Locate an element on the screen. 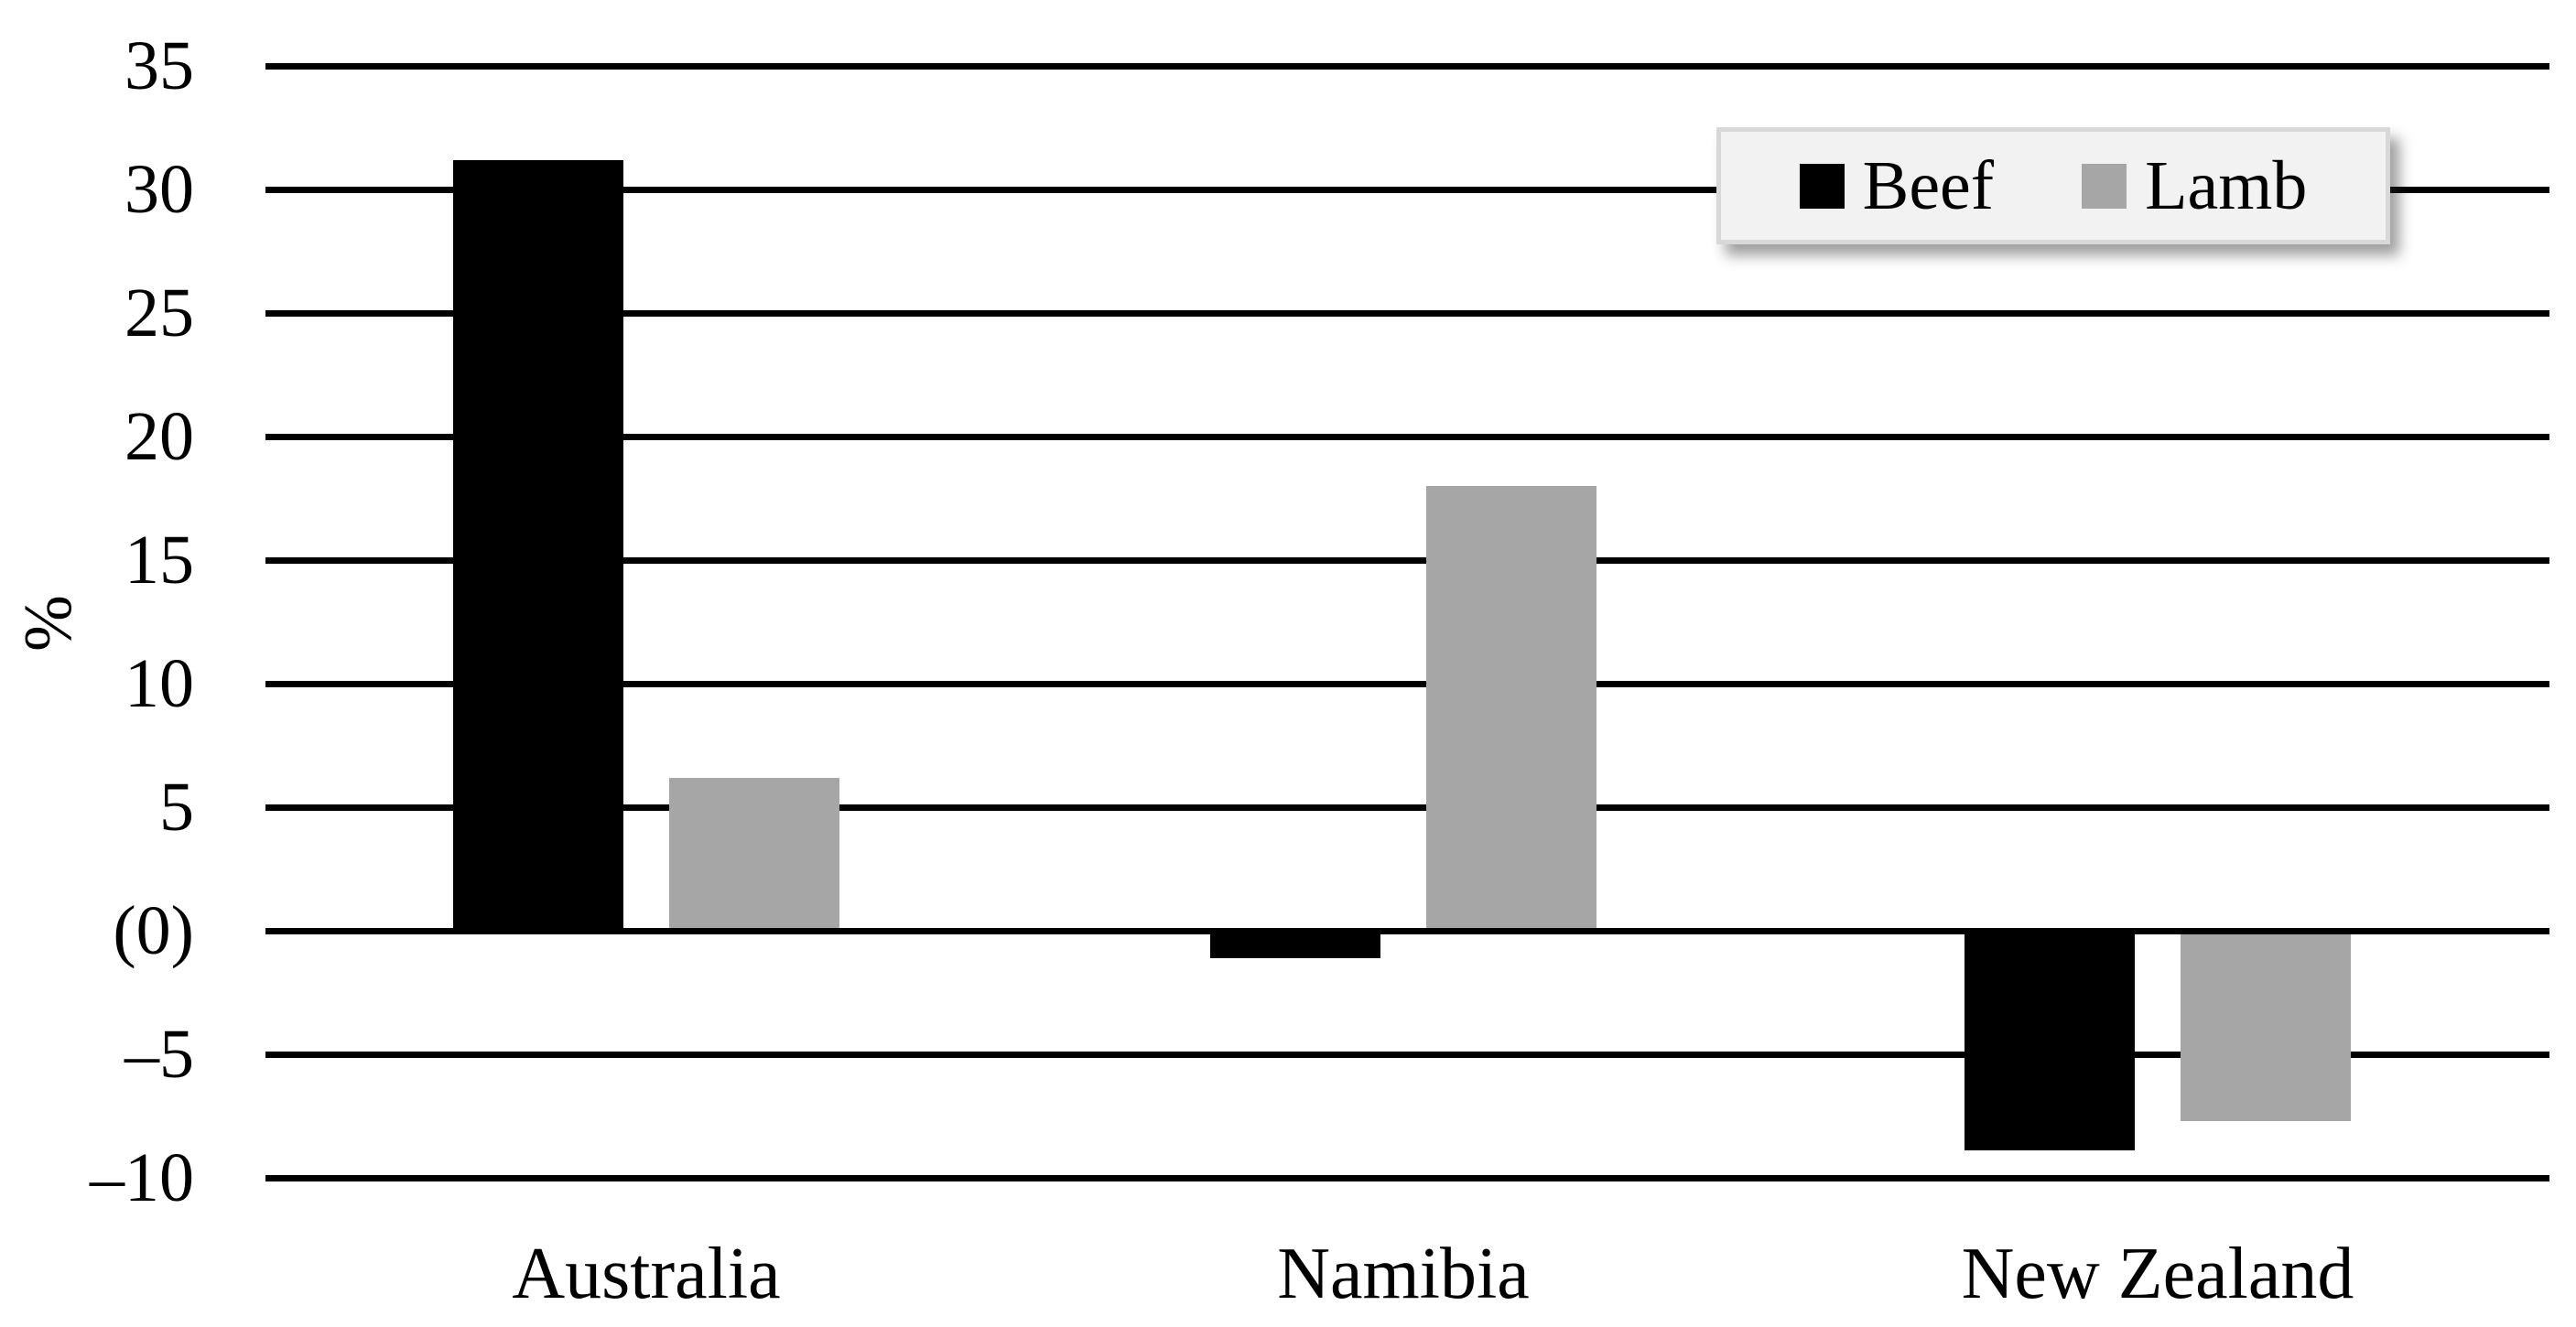  legend-item-lamb: Lamb is located at coordinates (2195, 186).